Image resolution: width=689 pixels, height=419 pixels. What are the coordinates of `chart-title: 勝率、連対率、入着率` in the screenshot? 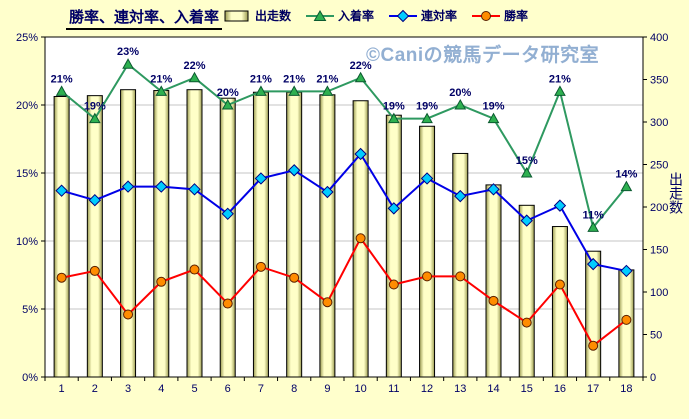 It's located at (144, 18).